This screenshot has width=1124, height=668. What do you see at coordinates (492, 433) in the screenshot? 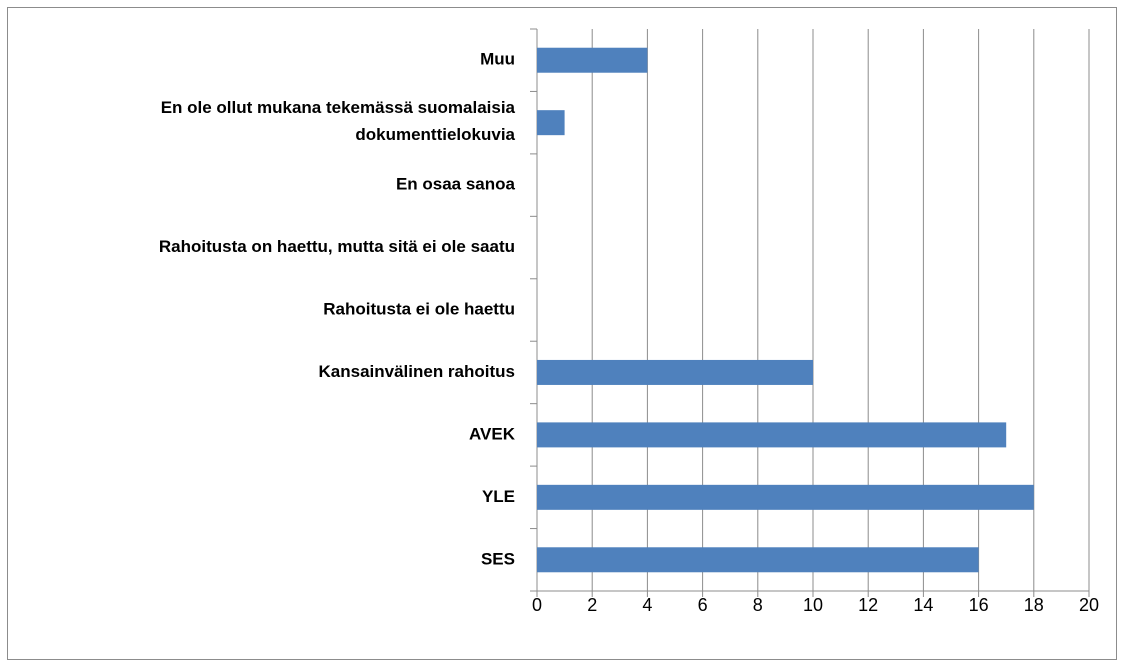
I see `y-tick-label: AVEK` at bounding box center [492, 433].